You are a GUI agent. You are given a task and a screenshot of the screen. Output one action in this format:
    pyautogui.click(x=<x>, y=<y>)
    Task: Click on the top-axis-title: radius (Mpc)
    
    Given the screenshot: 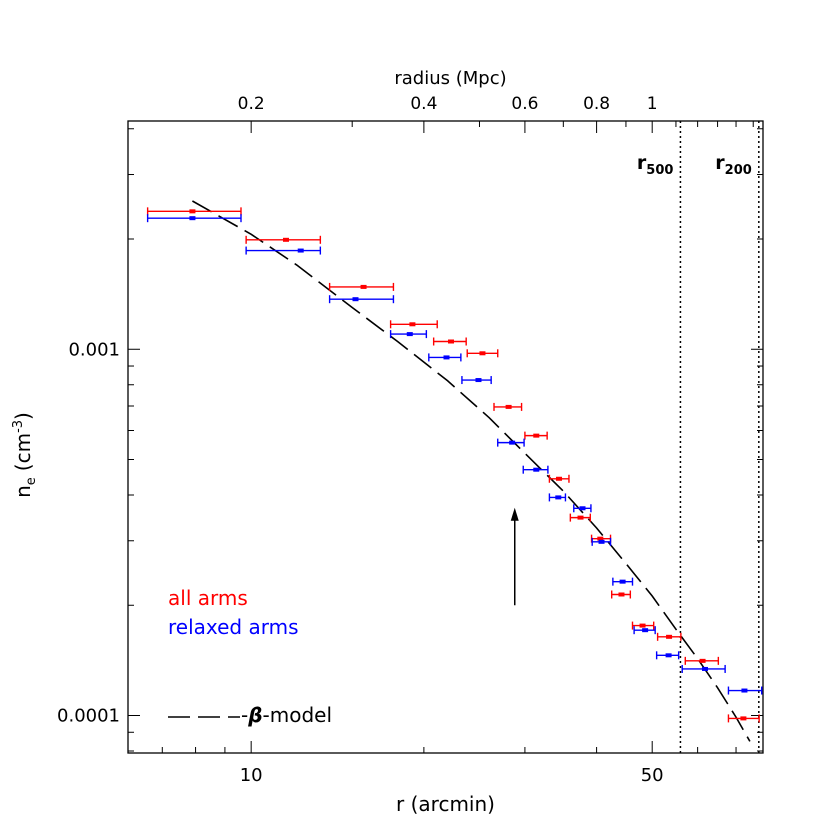 What is the action you would take?
    pyautogui.click(x=450, y=78)
    